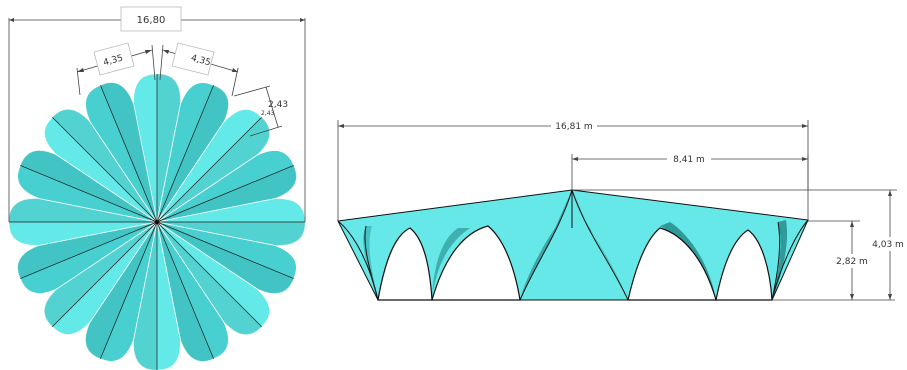 This screenshot has width=907, height=370. What do you see at coordinates (451, 264) in the screenshot?
I see `elevation-shade-left` at bounding box center [451, 264].